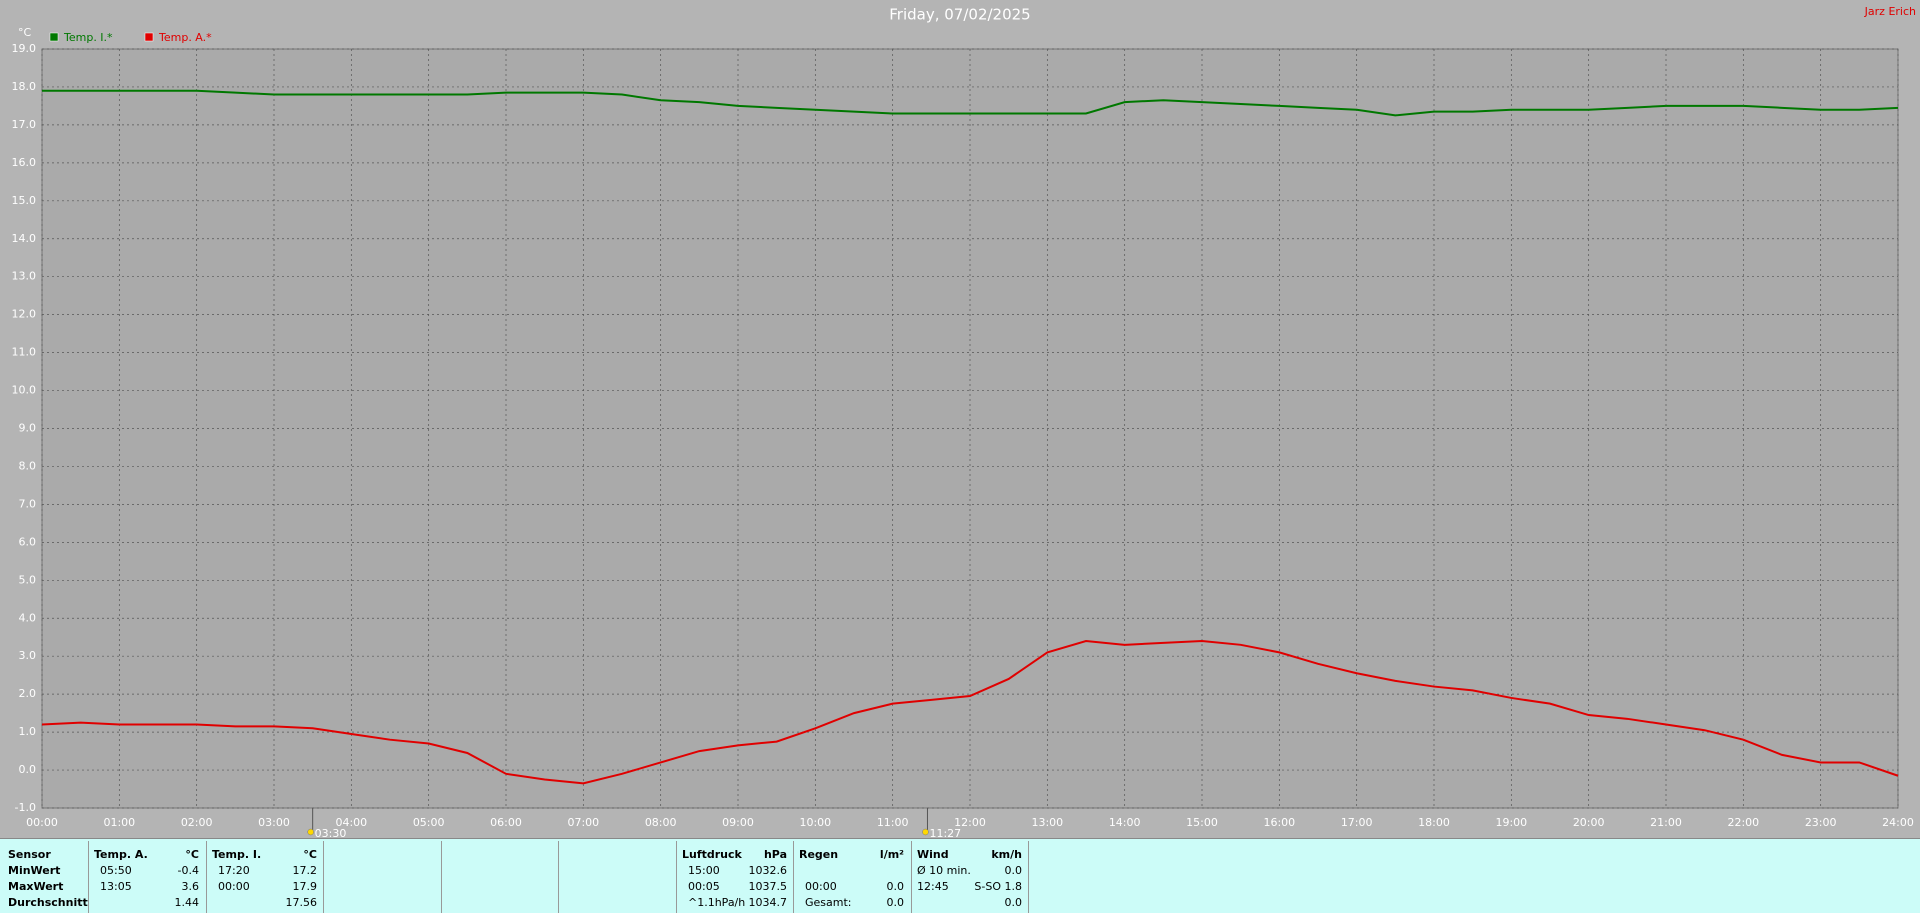  Describe the element at coordinates (1047, 822) in the screenshot. I see `x-tick-label: 13:00` at that location.